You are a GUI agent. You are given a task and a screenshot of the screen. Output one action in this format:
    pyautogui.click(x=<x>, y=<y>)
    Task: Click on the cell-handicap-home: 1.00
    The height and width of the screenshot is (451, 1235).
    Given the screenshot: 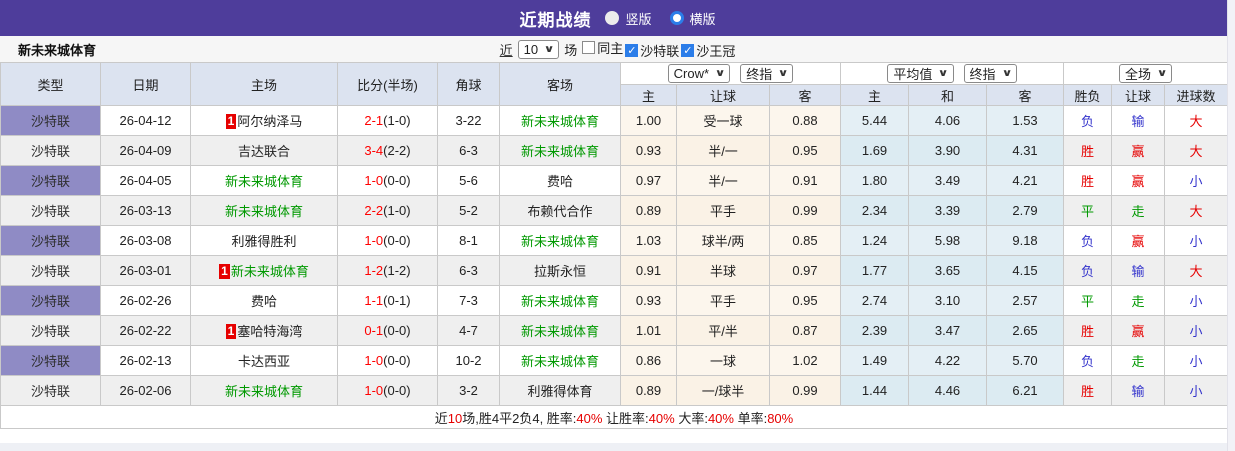 What is the action you would take?
    pyautogui.click(x=648, y=120)
    